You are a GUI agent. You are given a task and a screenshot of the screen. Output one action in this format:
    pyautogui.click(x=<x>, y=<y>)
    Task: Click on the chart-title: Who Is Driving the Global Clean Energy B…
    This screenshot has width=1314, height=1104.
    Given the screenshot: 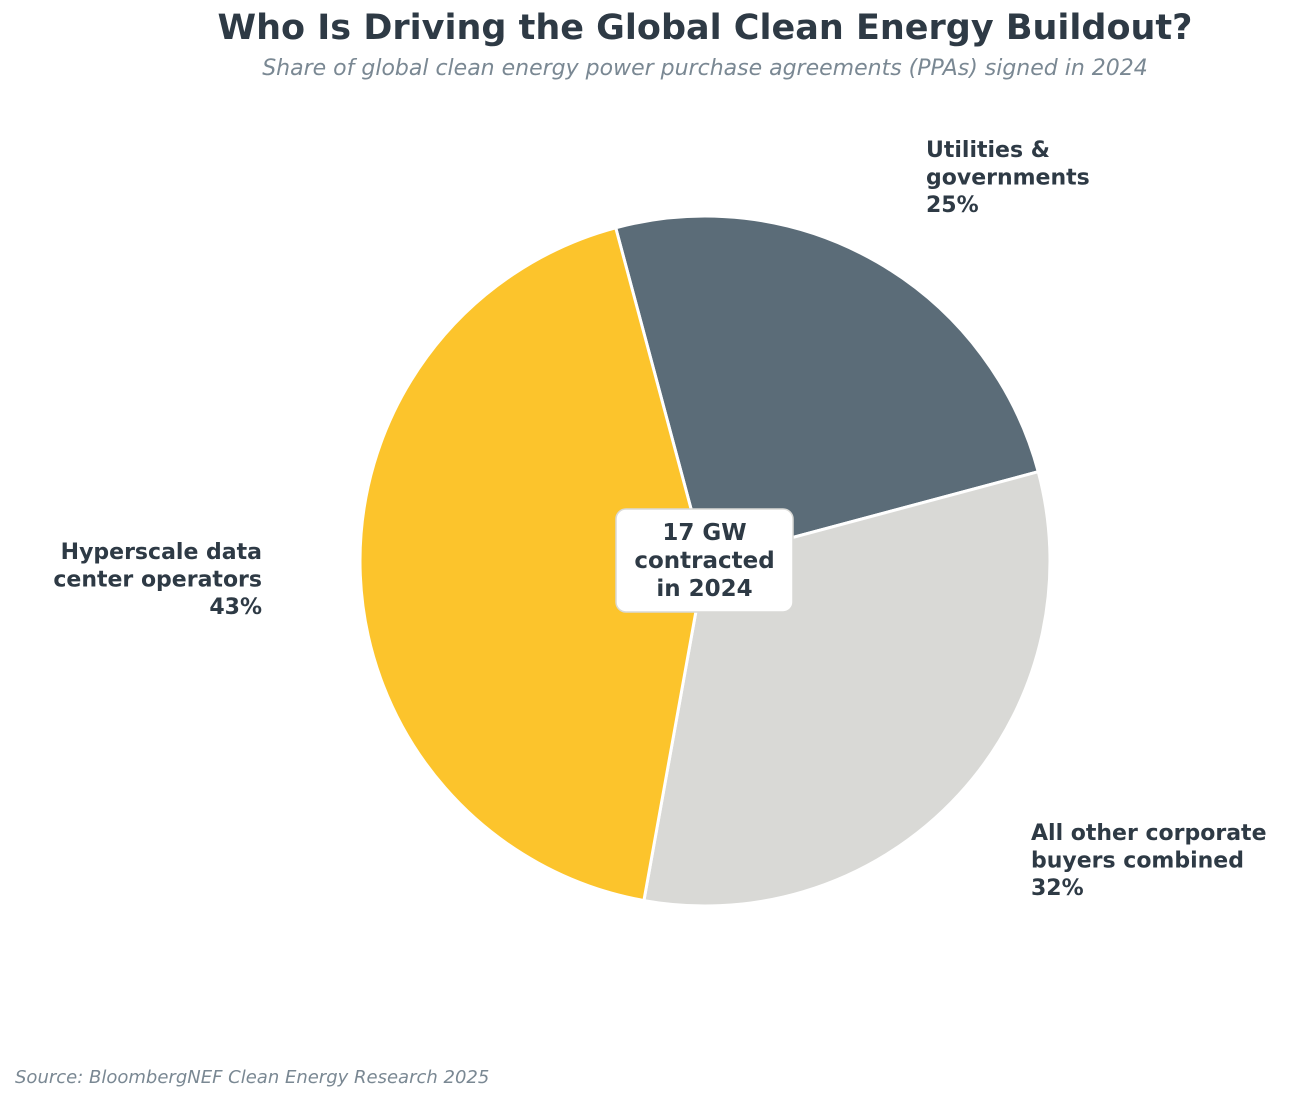 What is the action you would take?
    pyautogui.click(x=705, y=28)
    